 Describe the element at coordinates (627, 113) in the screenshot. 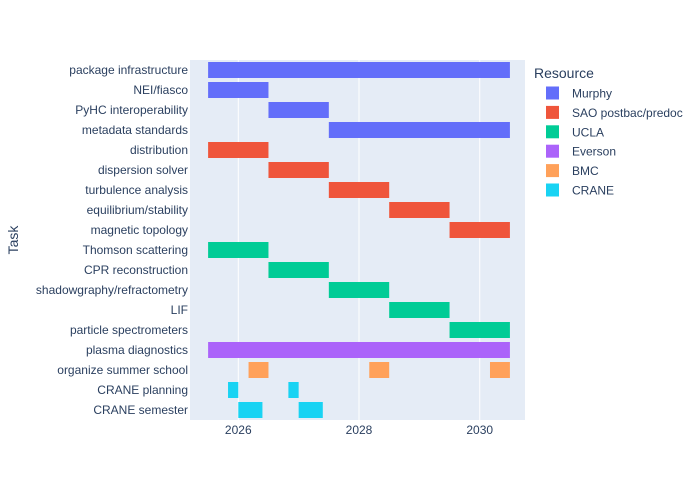

I see `legend-label-sao-postbac-predoc: SAO postbac/predoc` at that location.